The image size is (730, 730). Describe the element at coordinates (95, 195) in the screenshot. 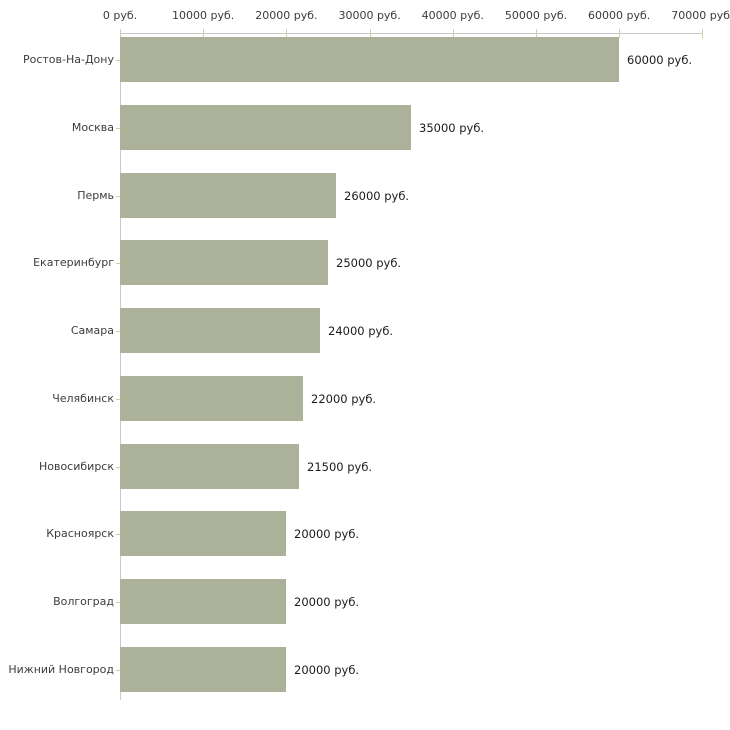

I see `category-label: Пермь` at that location.